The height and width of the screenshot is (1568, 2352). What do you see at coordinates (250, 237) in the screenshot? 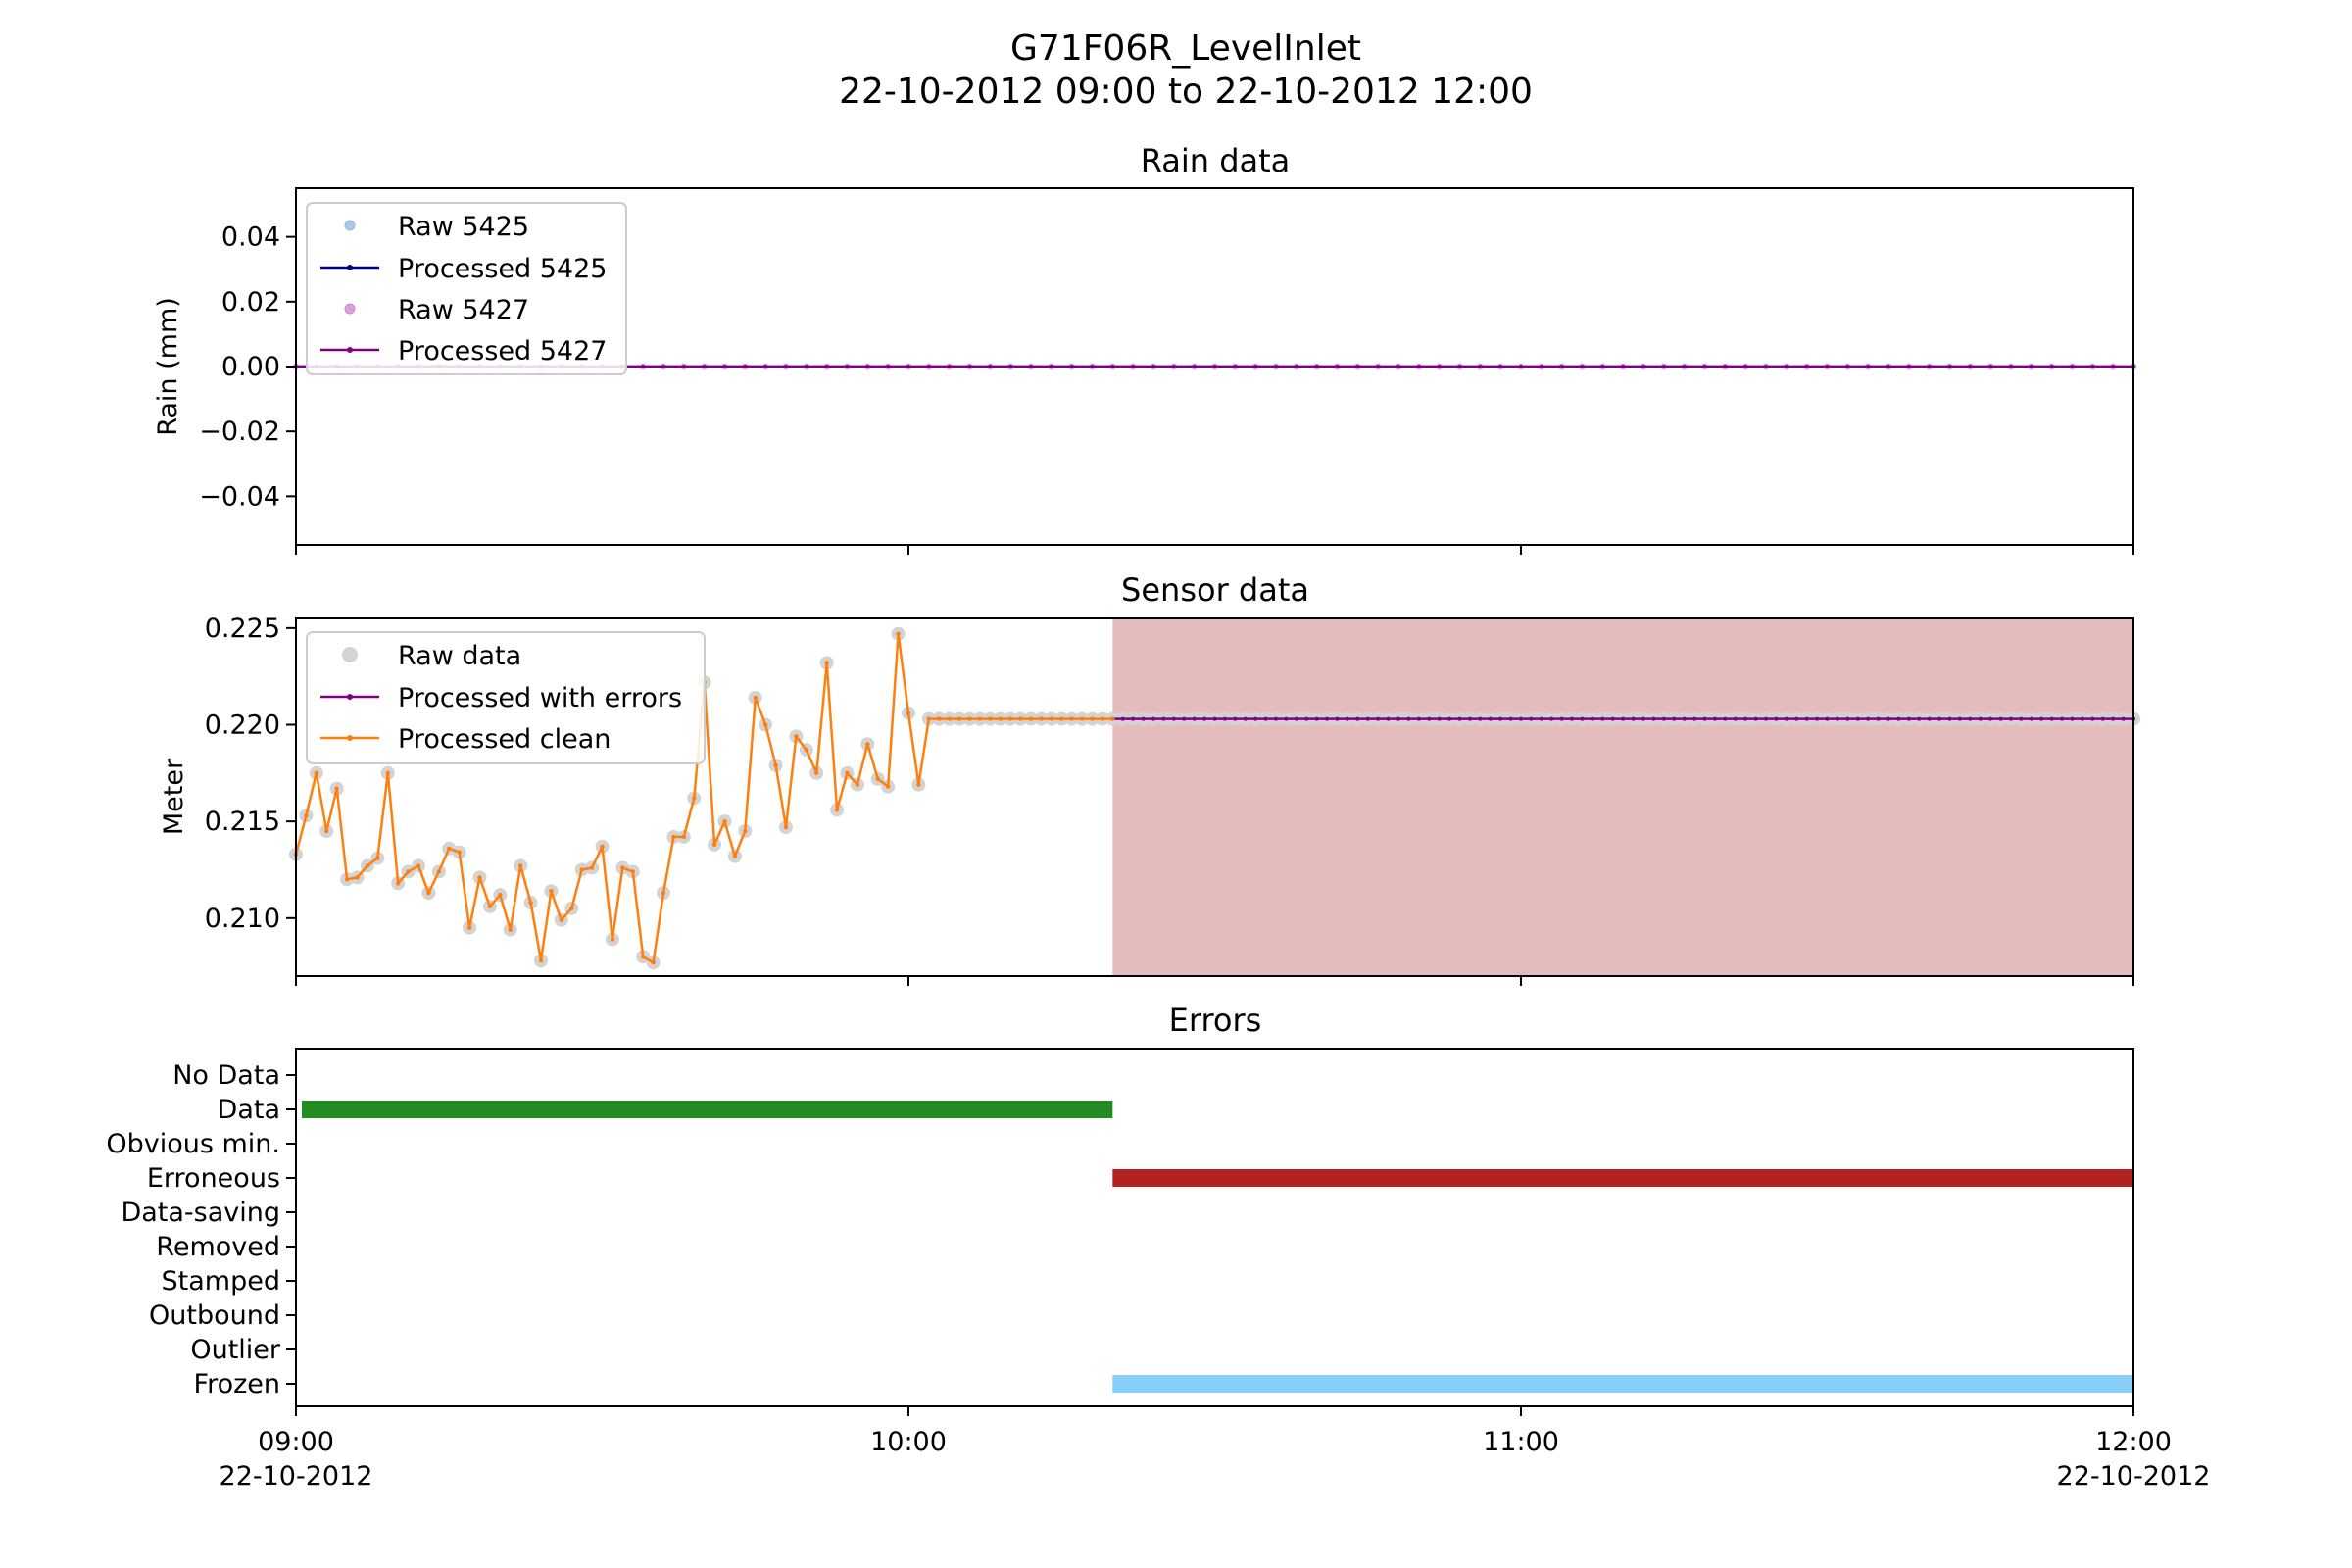
I see `rain-y-tick-label: 0.04` at bounding box center [250, 237].